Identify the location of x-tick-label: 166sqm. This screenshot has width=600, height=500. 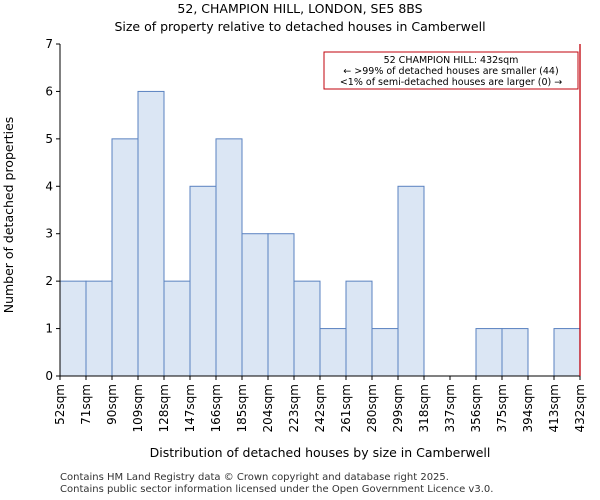
(216, 408).